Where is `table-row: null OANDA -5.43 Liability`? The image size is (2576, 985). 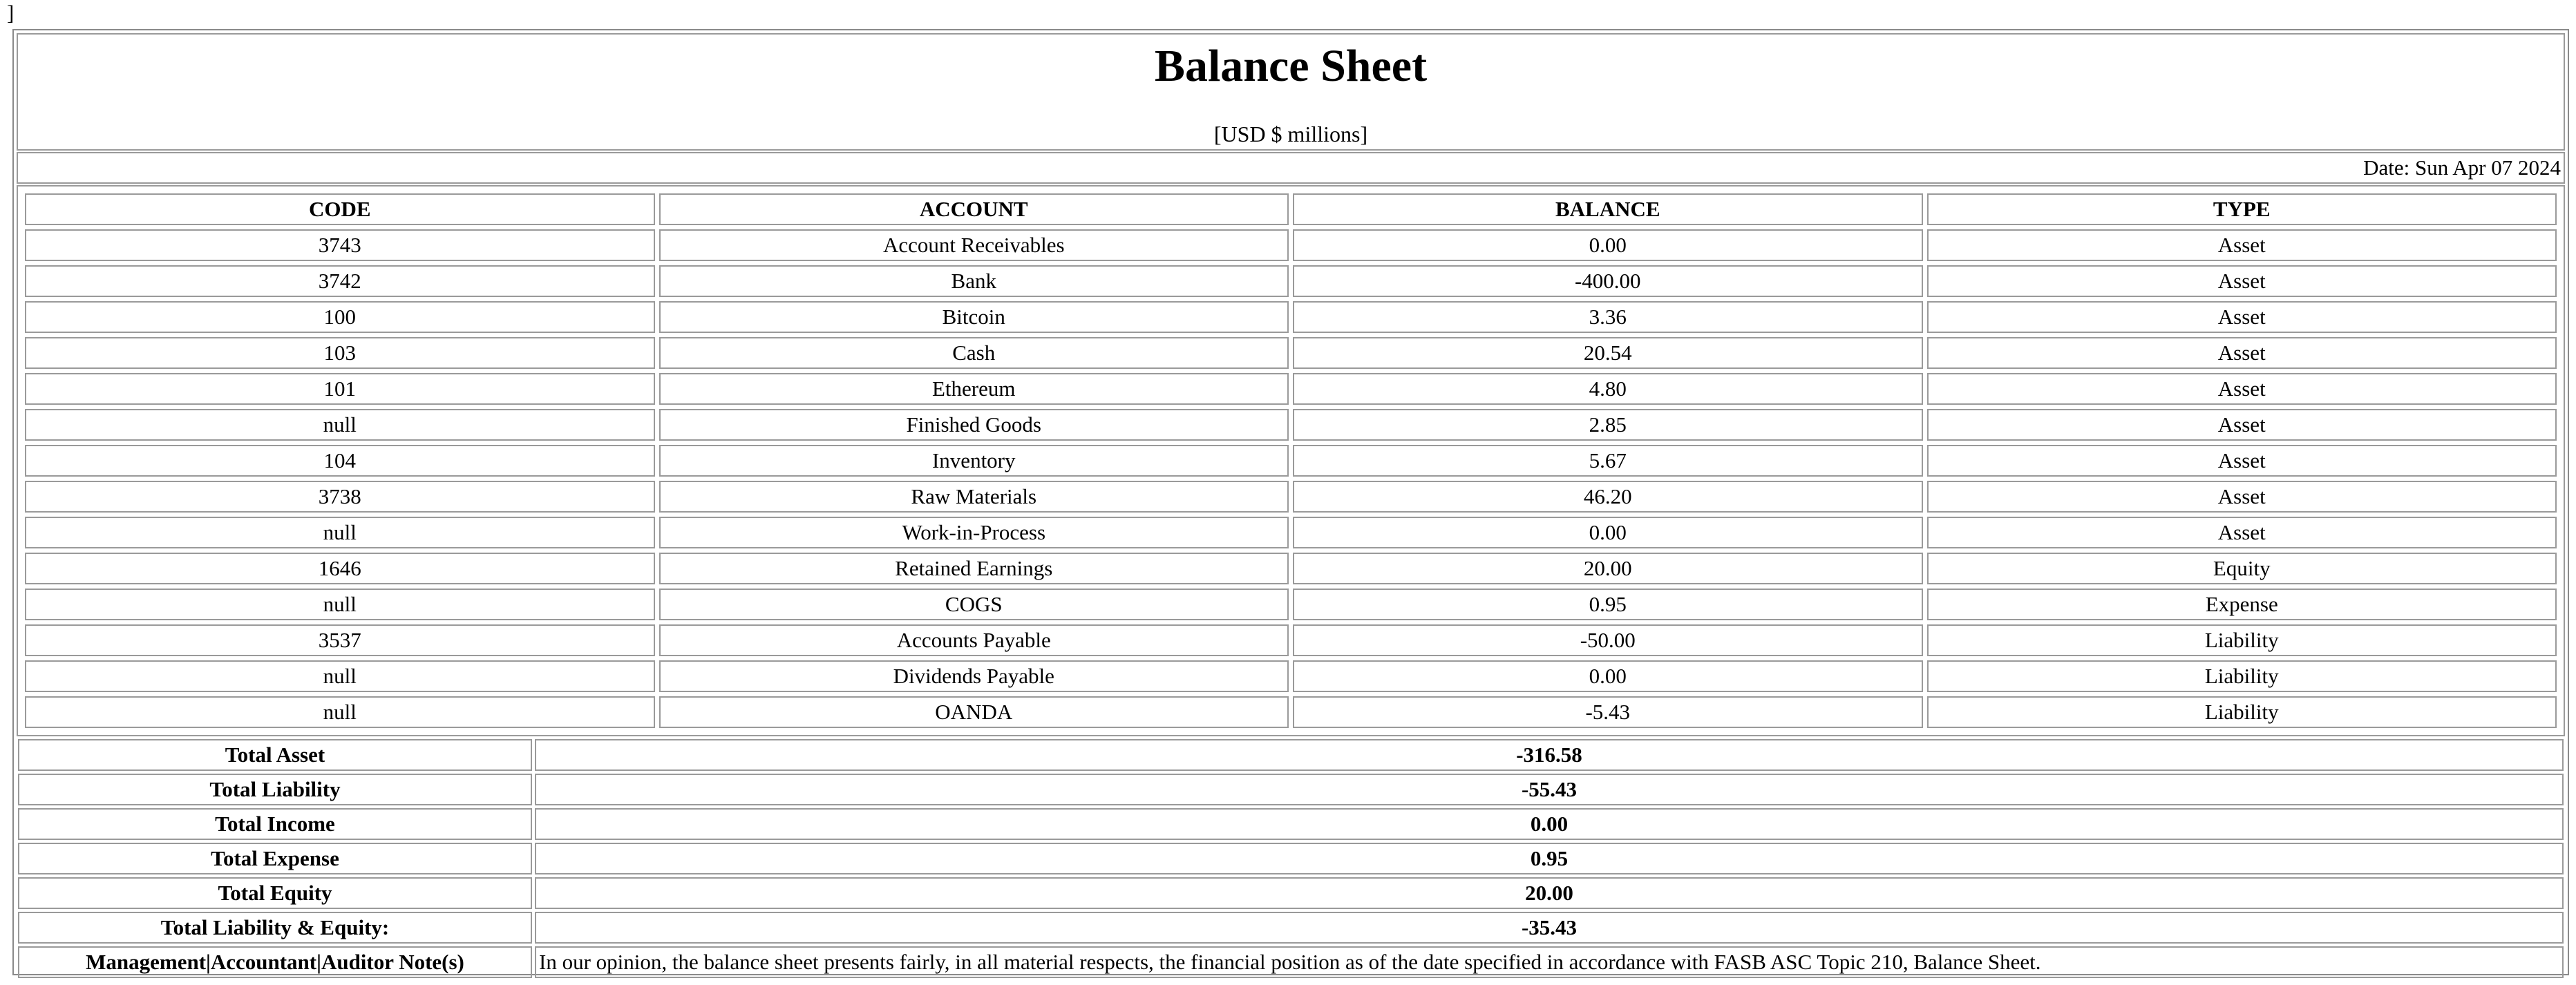 table-row: null OANDA -5.43 Liability is located at coordinates (1291, 712).